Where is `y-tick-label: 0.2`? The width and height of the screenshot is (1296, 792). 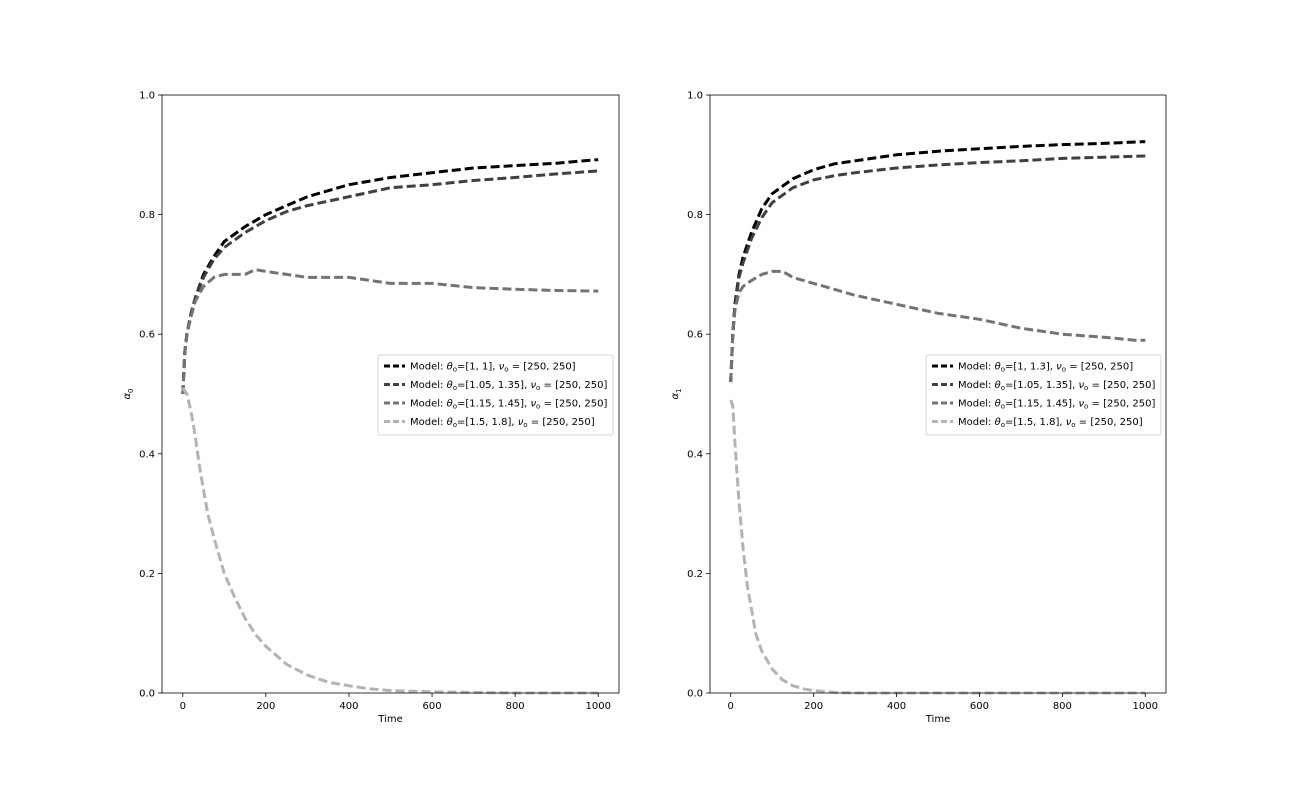
y-tick-label: 0.2 is located at coordinates (147, 574).